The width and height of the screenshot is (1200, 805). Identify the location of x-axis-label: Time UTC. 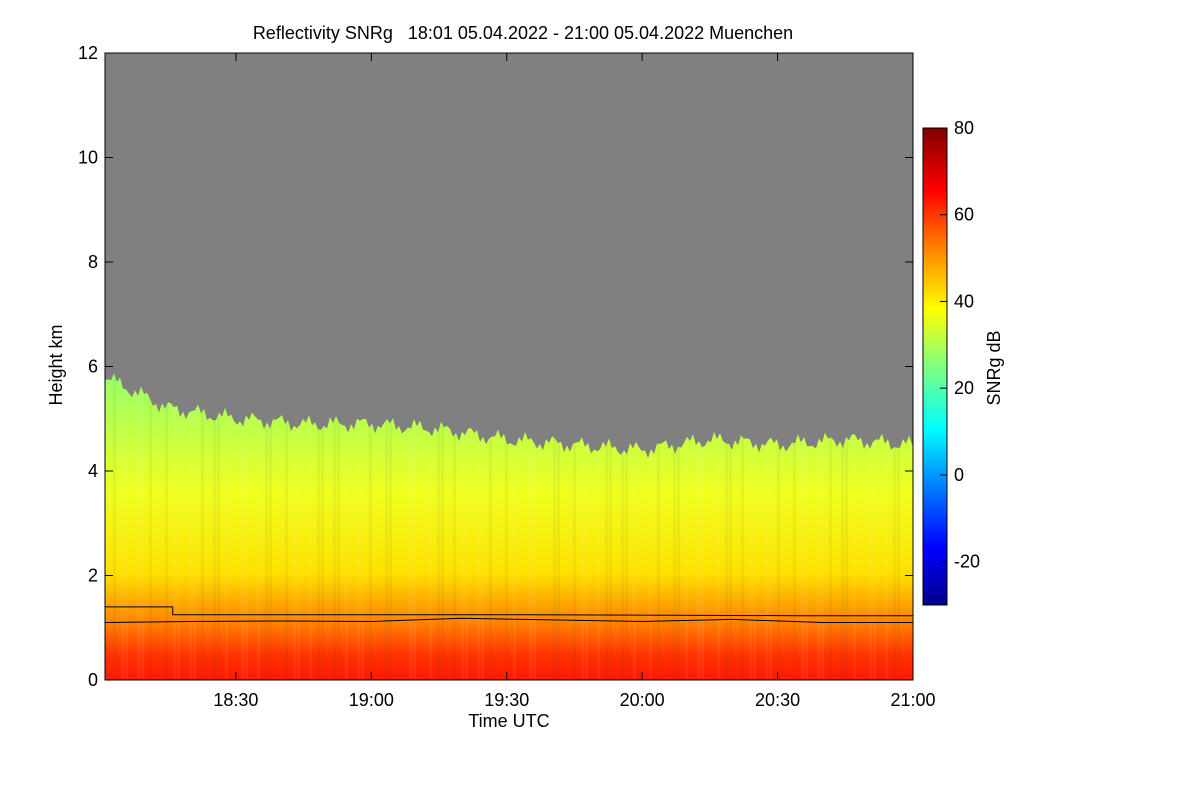
(508, 721).